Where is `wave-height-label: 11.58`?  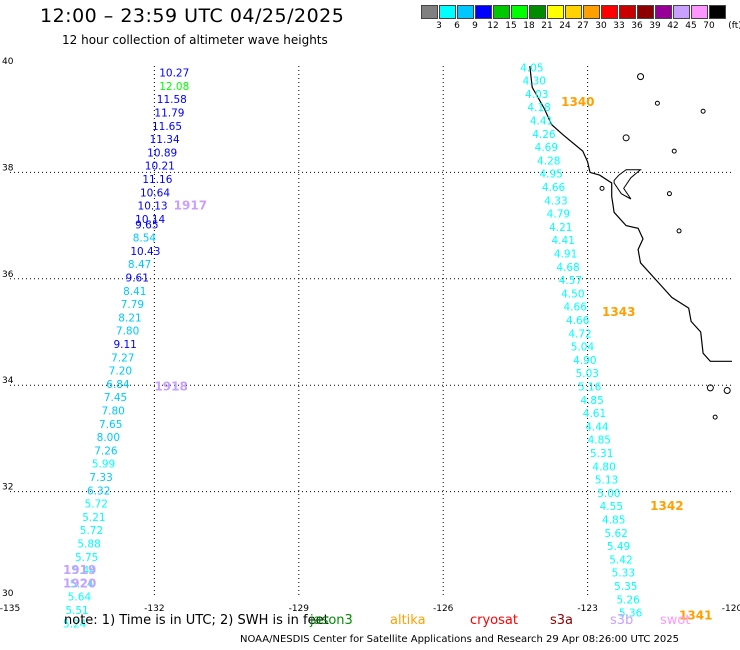 wave-height-label: 11.58 is located at coordinates (172, 100).